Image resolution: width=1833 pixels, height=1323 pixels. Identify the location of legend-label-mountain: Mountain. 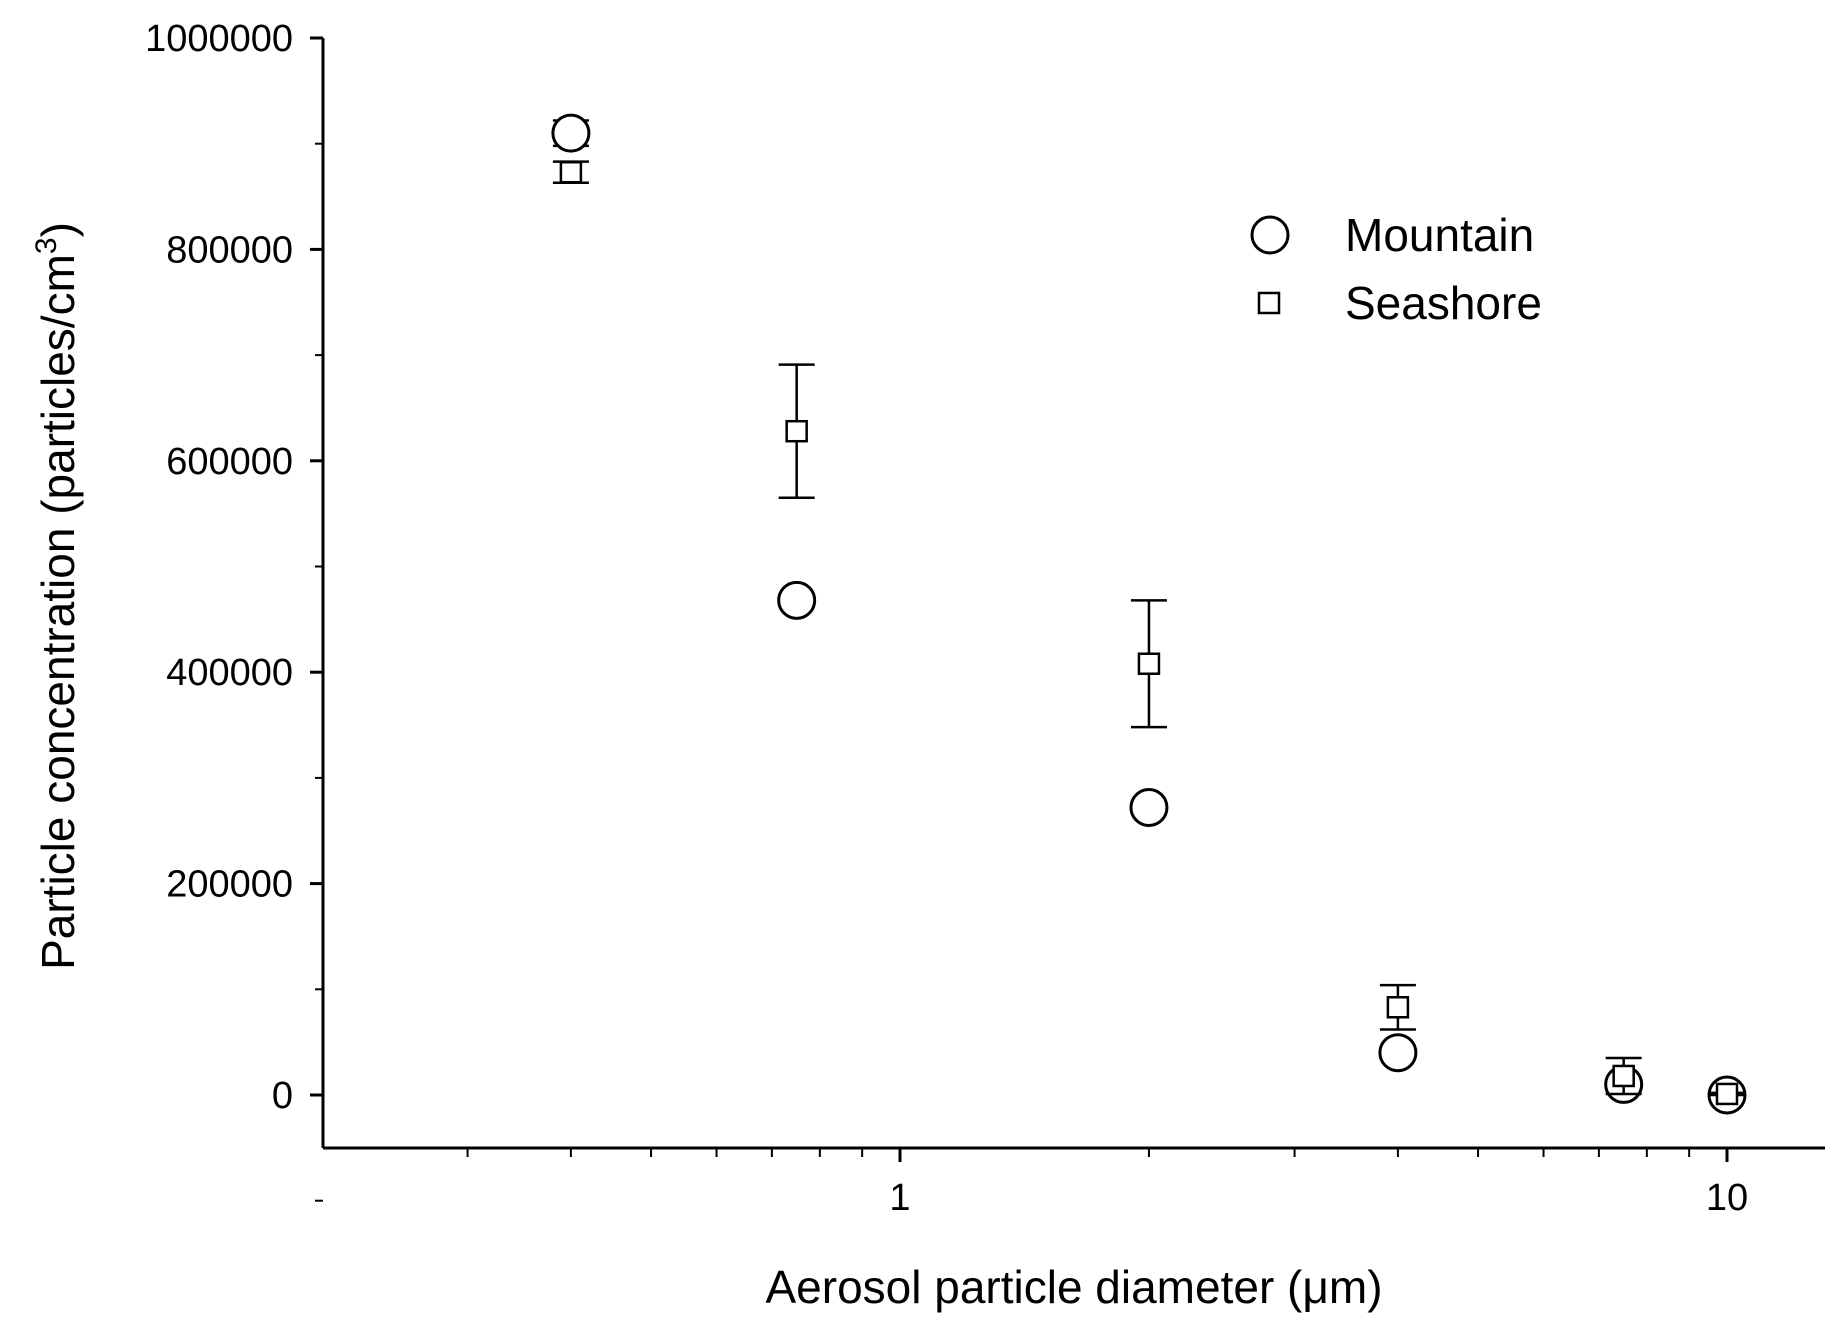
(1439, 235).